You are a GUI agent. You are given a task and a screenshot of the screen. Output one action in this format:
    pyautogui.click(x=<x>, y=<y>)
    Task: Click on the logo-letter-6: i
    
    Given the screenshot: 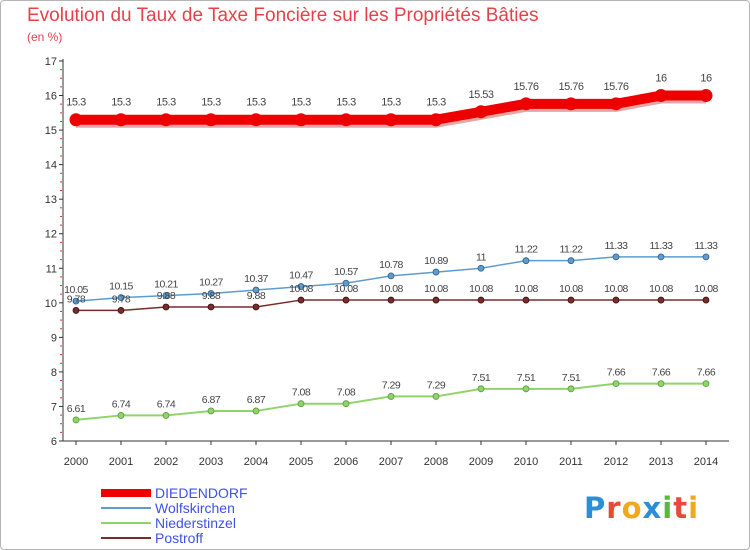 What is the action you would take?
    pyautogui.click(x=694, y=508)
    